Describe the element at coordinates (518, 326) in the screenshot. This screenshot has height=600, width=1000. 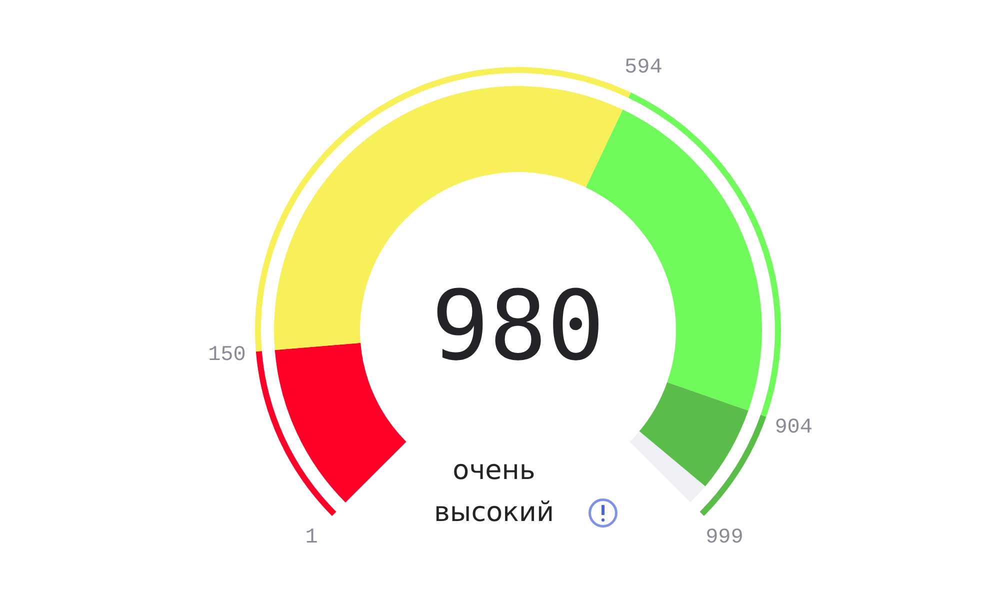
I see `text: 980` at that location.